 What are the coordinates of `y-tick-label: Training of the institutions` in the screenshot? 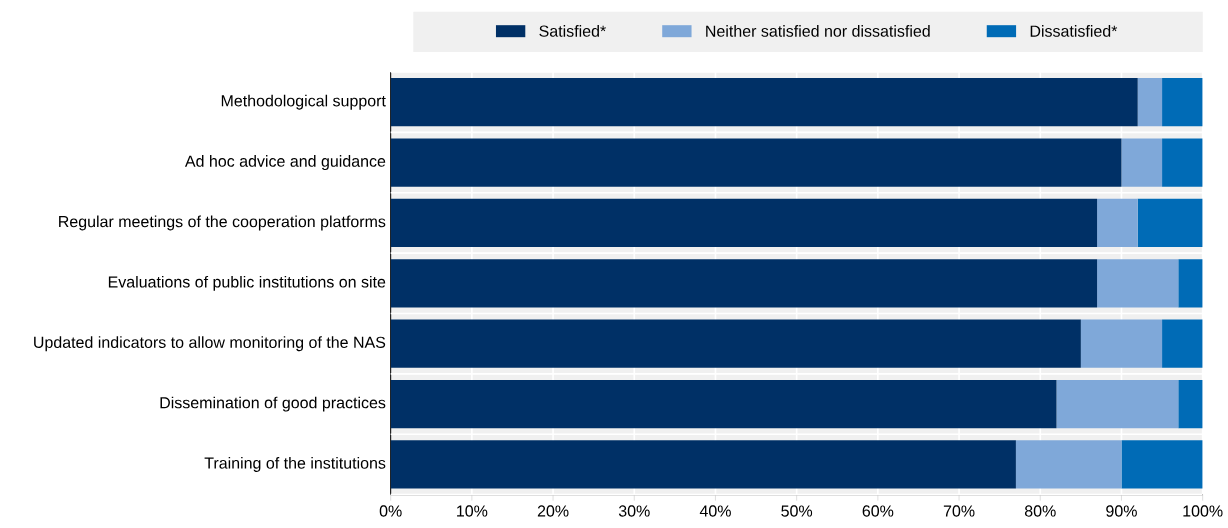 It's located at (295, 464).